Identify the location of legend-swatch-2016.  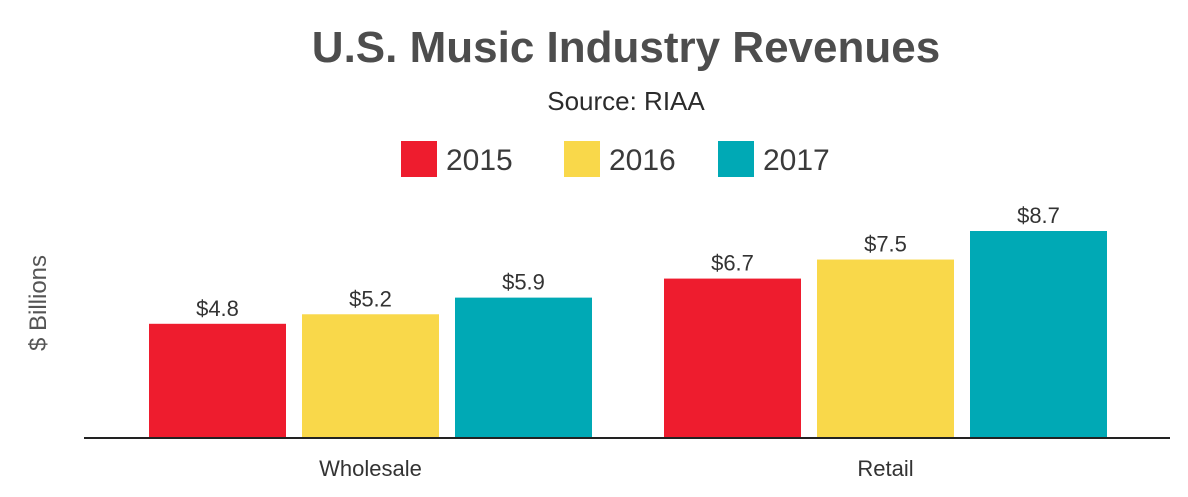
(582, 159).